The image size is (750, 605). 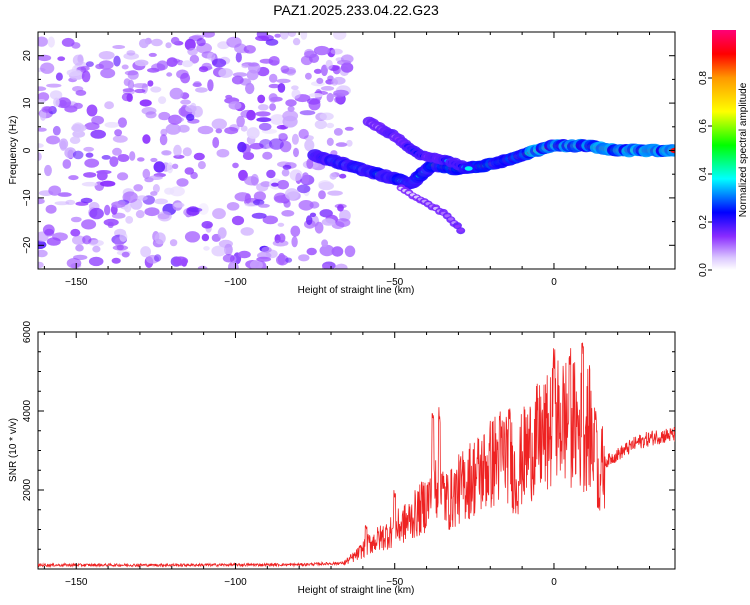 I want to click on heatmap-ytick-label--10: −10, so click(x=27, y=197).